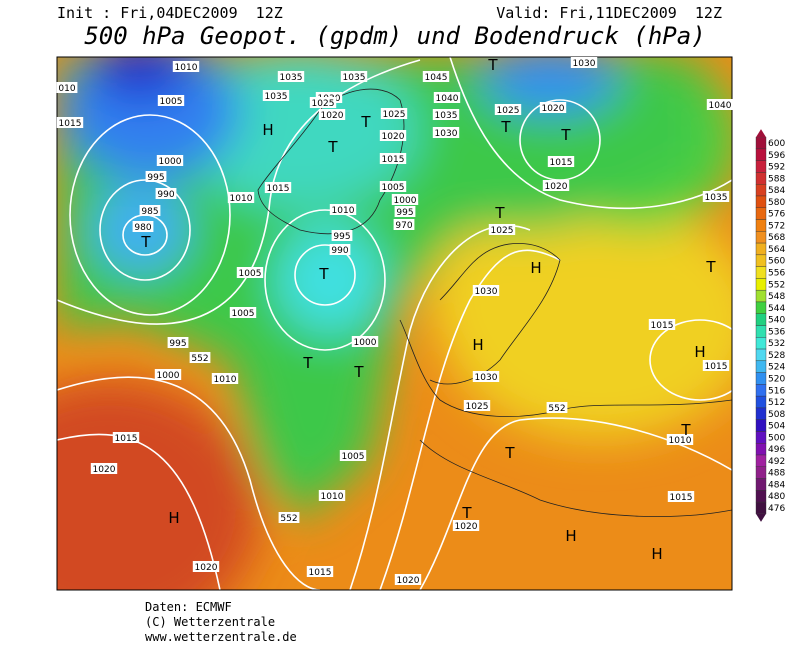 The image size is (790, 648). What do you see at coordinates (221, 637) in the screenshot?
I see `website: www.wetterzentrale.de` at bounding box center [221, 637].